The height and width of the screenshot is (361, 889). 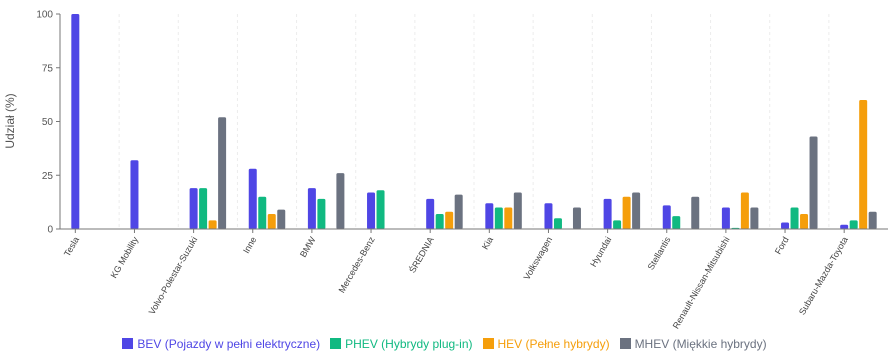 I want to click on x-tick-label: Renault-Nissan-Mitsubishi, so click(x=701, y=283).